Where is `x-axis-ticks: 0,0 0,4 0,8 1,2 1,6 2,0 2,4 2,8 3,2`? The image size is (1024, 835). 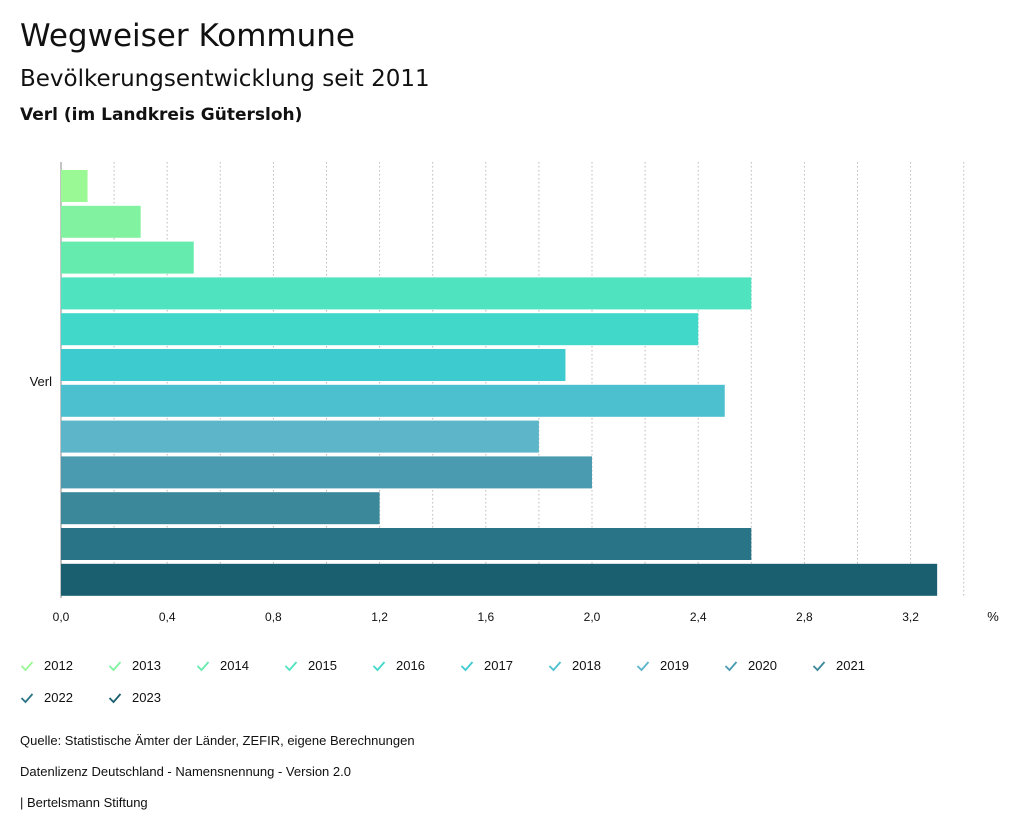
x-axis-ticks: 0,0 0,4 0,8 1,2 1,6 2,0 2,4 2,8 3,2 is located at coordinates (486, 617).